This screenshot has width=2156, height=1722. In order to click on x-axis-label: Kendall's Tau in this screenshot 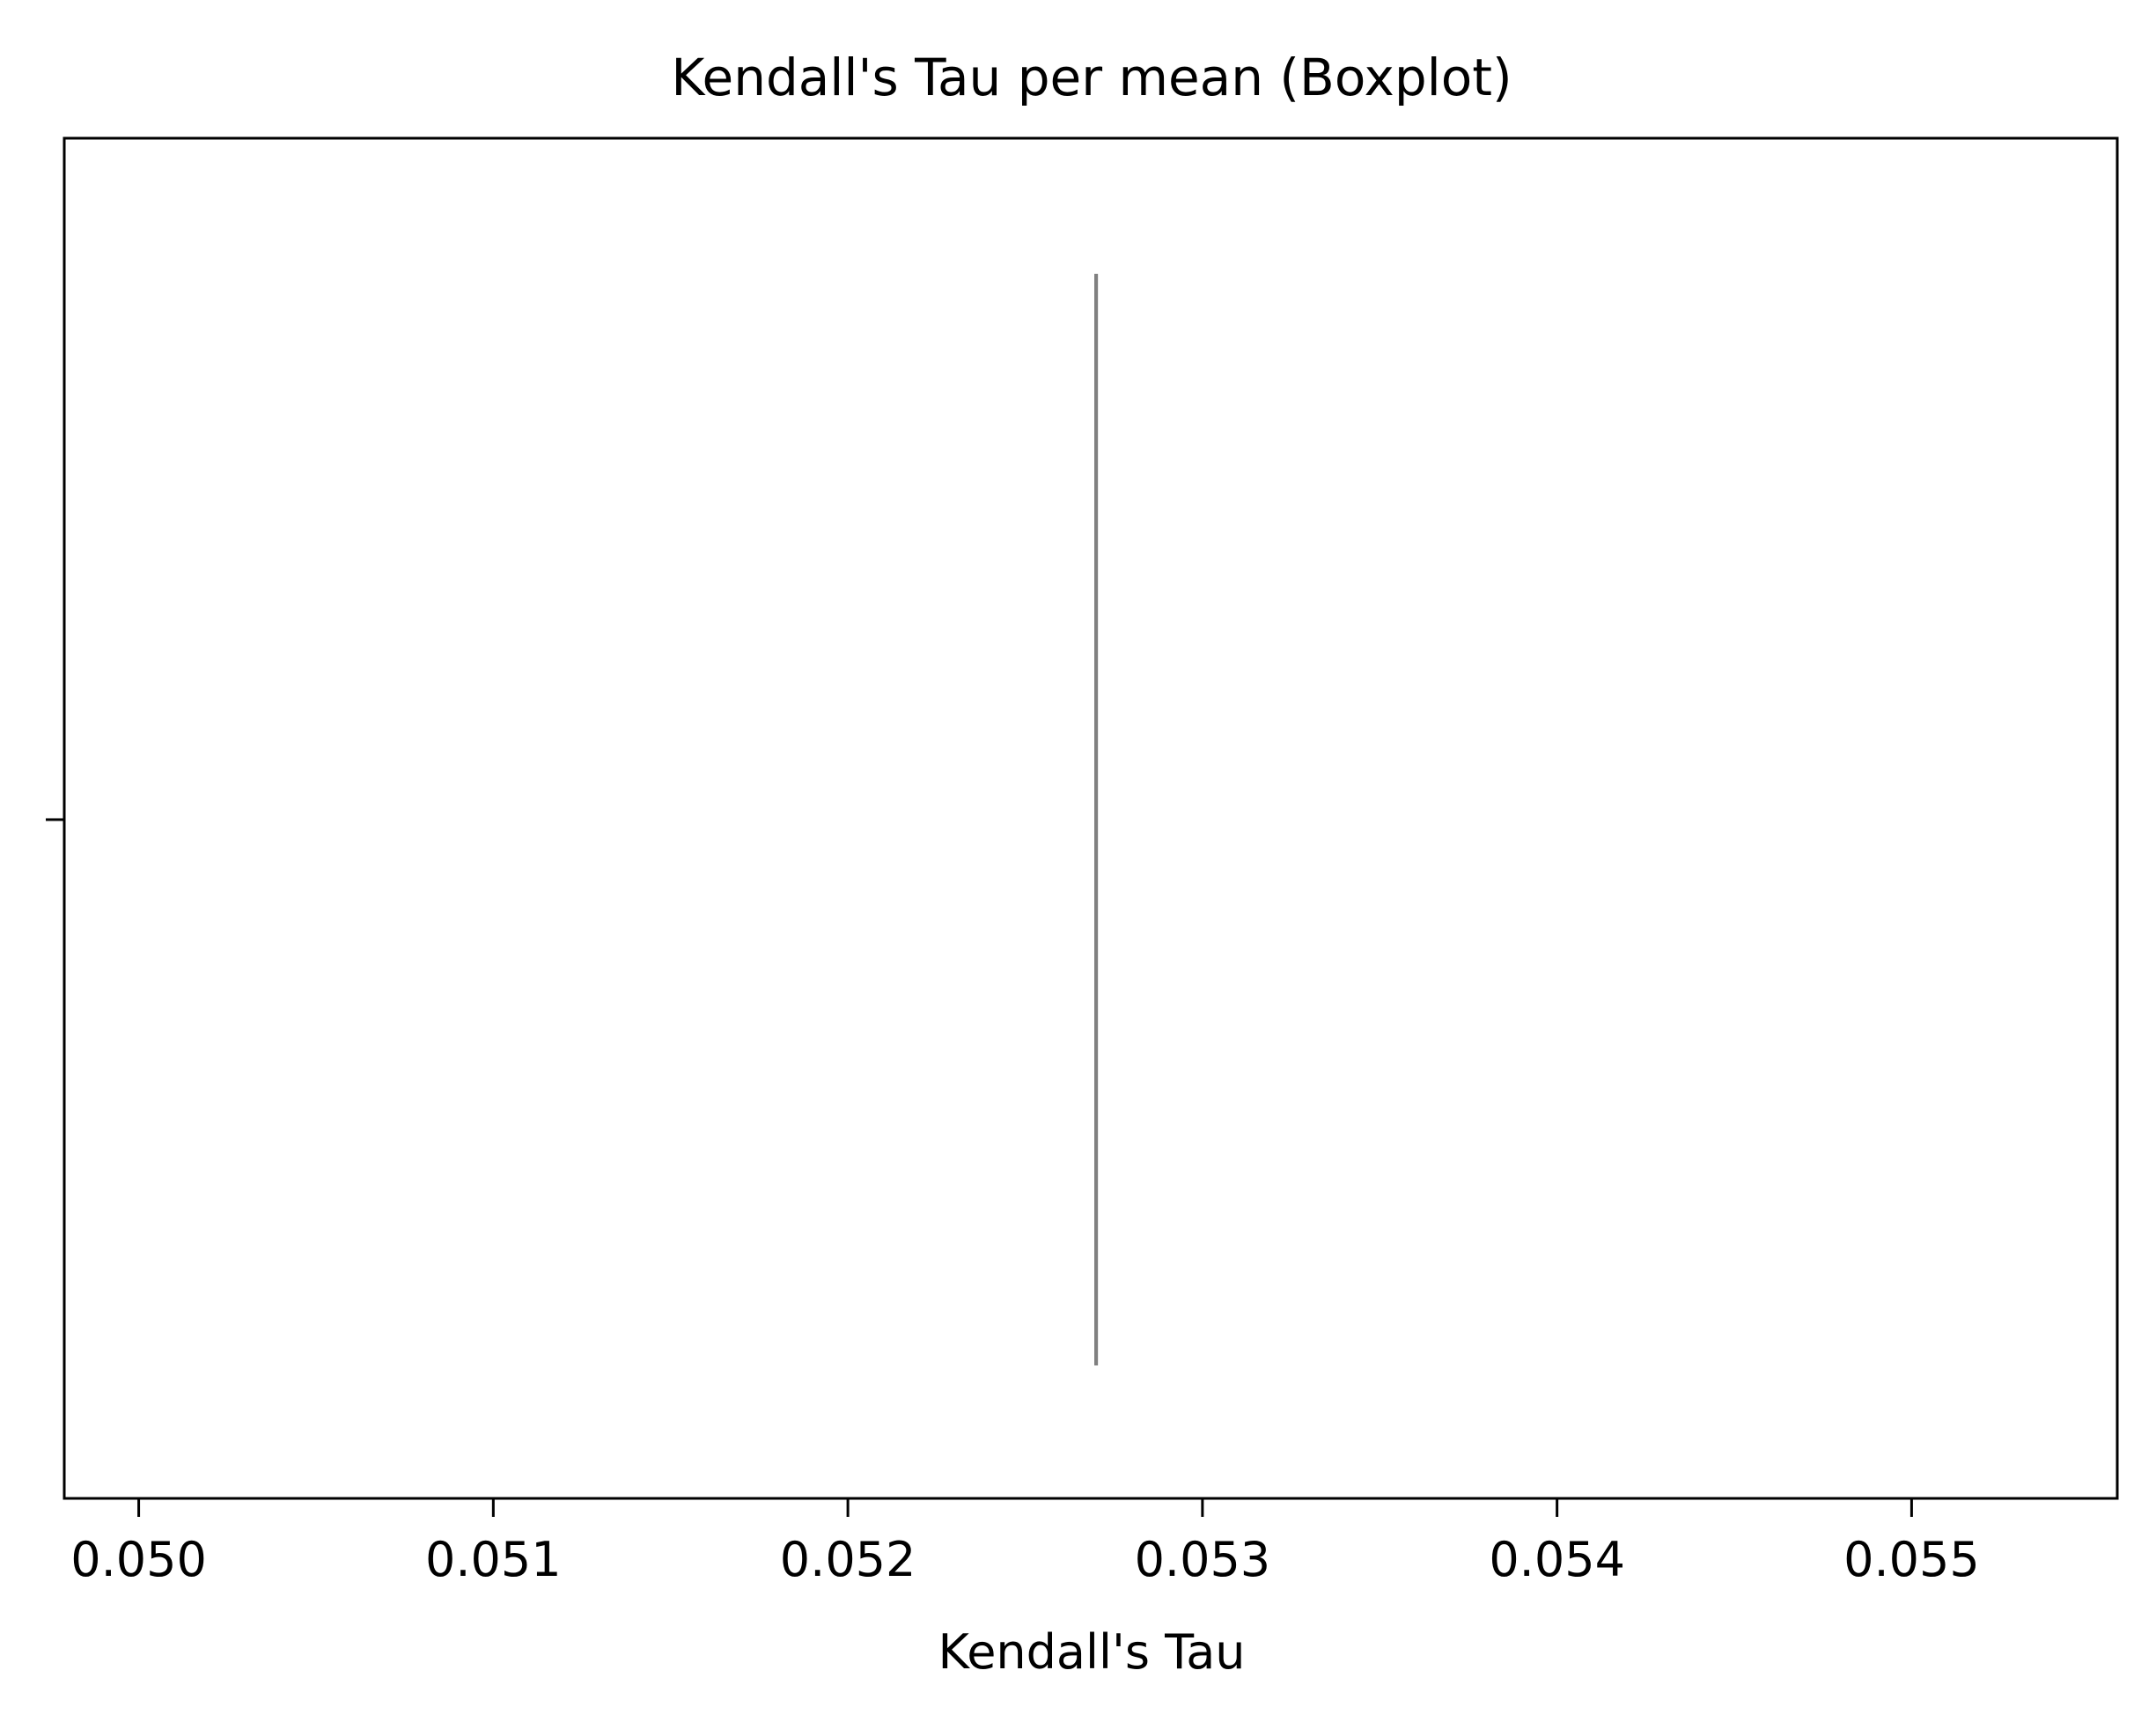, I will do `click(1092, 1652)`.